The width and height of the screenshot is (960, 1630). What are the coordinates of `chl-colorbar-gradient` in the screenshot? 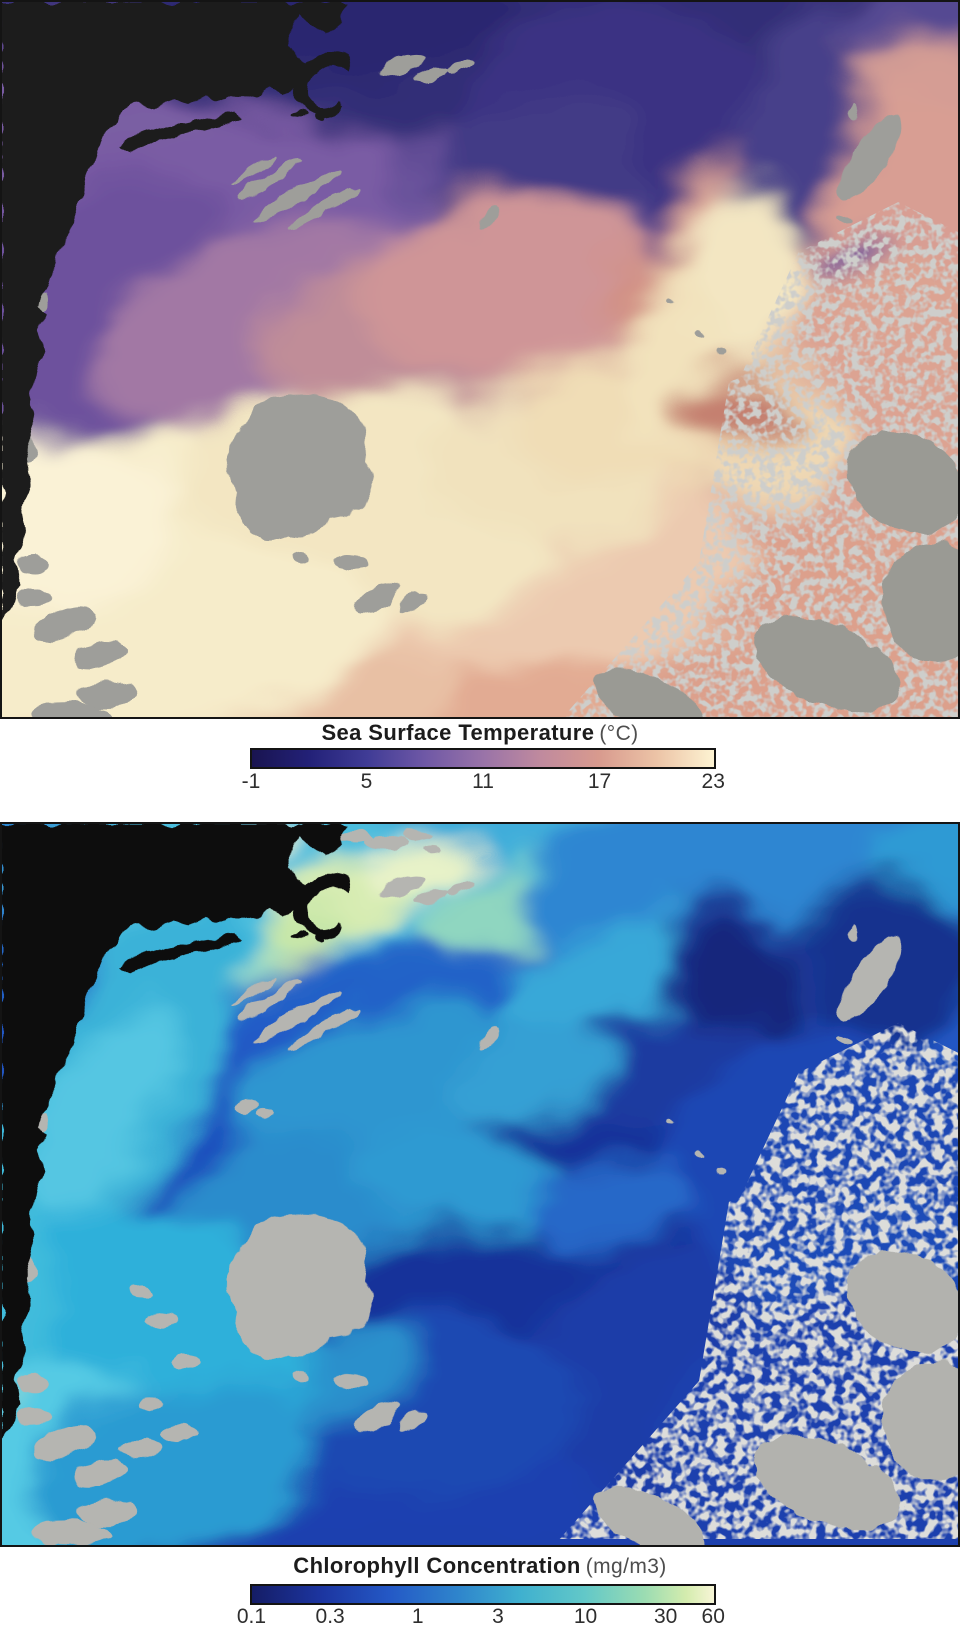 It's located at (483, 1594).